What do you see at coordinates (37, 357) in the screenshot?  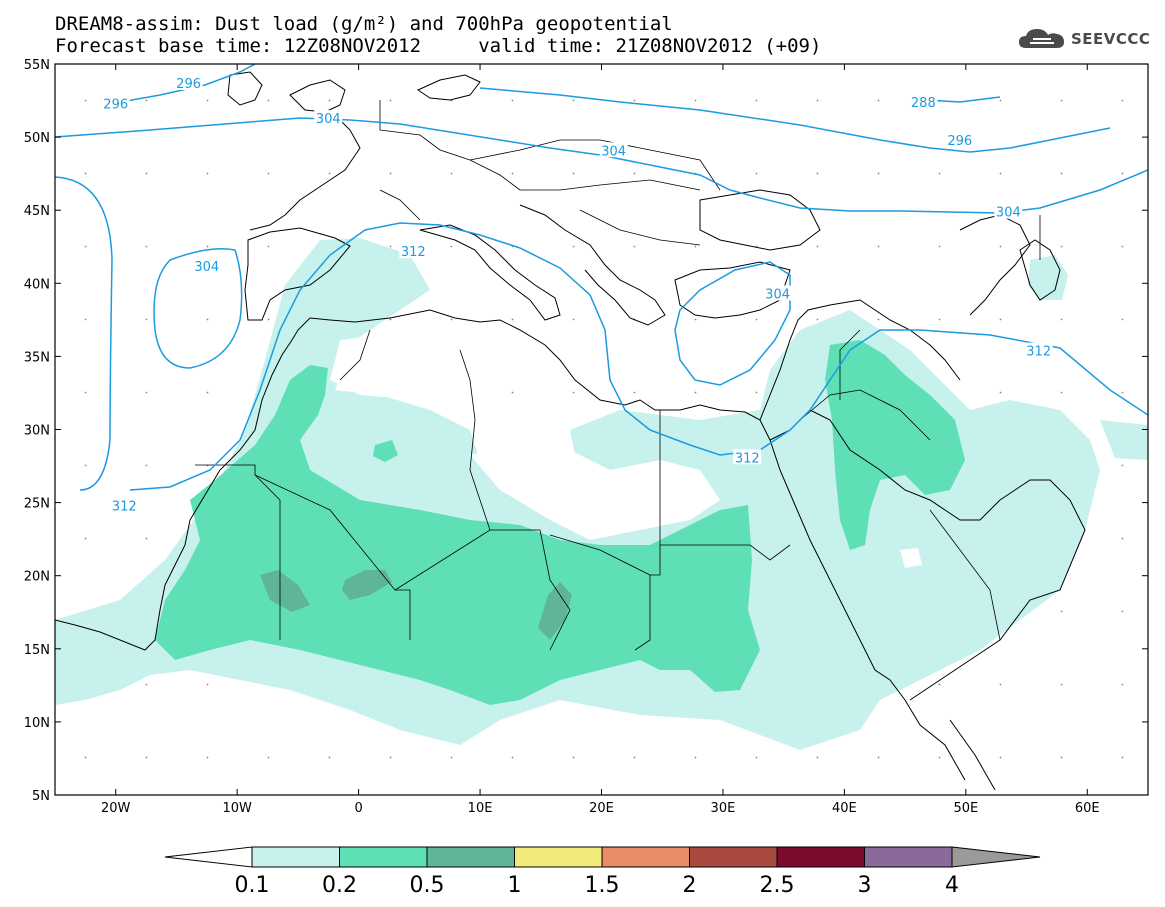 I see `lat-label: 35N` at bounding box center [37, 357].